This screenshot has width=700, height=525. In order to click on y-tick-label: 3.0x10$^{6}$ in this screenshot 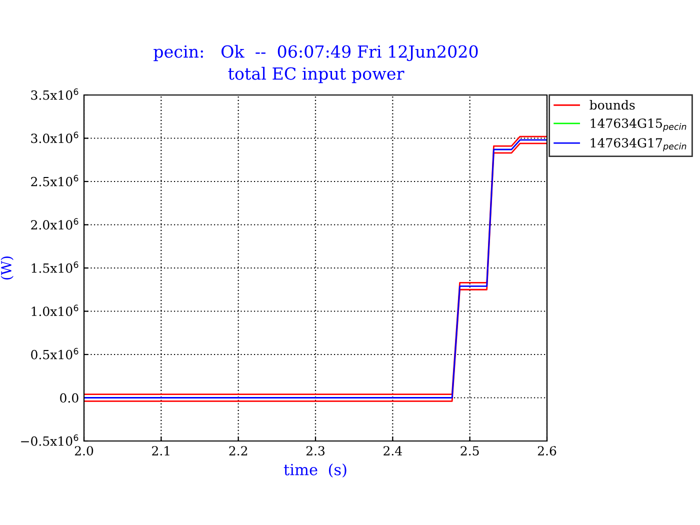, I will do `click(54, 138)`.